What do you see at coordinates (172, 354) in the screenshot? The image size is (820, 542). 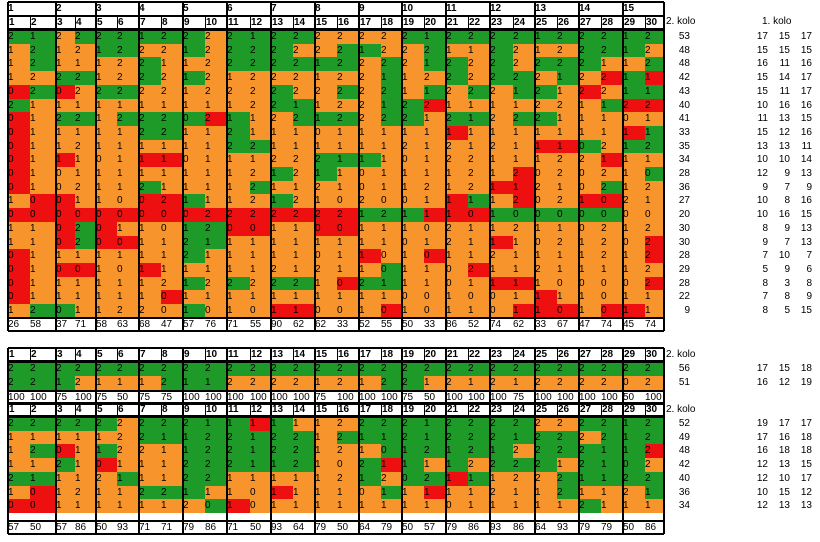 I see `player-header-8: 8` at bounding box center [172, 354].